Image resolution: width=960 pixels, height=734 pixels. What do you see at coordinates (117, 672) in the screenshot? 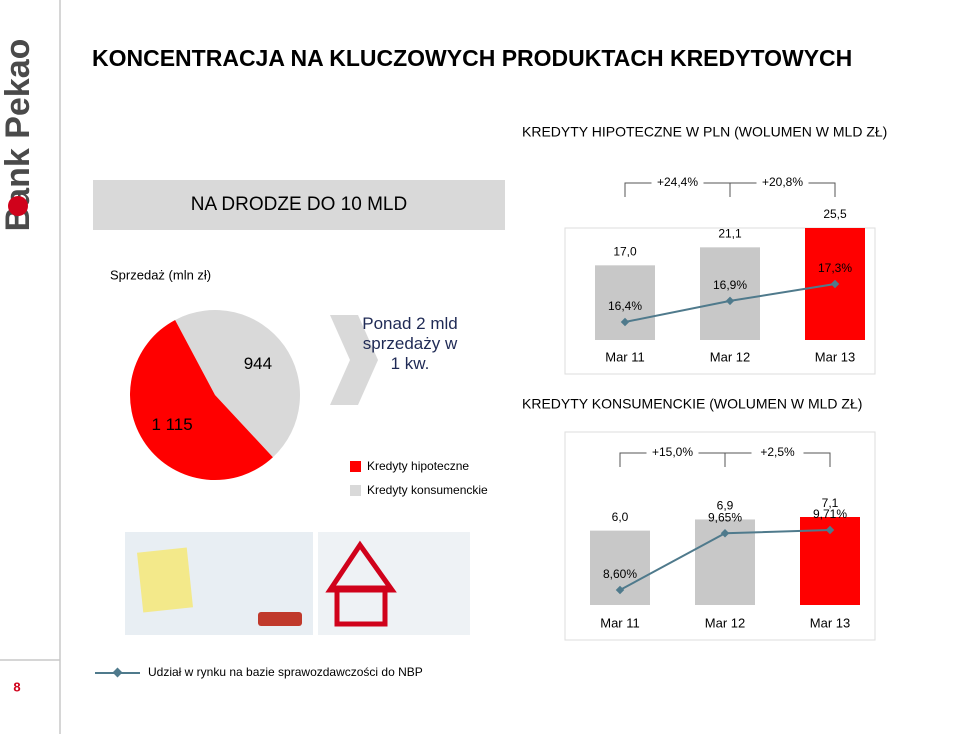
I see `legend-marker` at bounding box center [117, 672].